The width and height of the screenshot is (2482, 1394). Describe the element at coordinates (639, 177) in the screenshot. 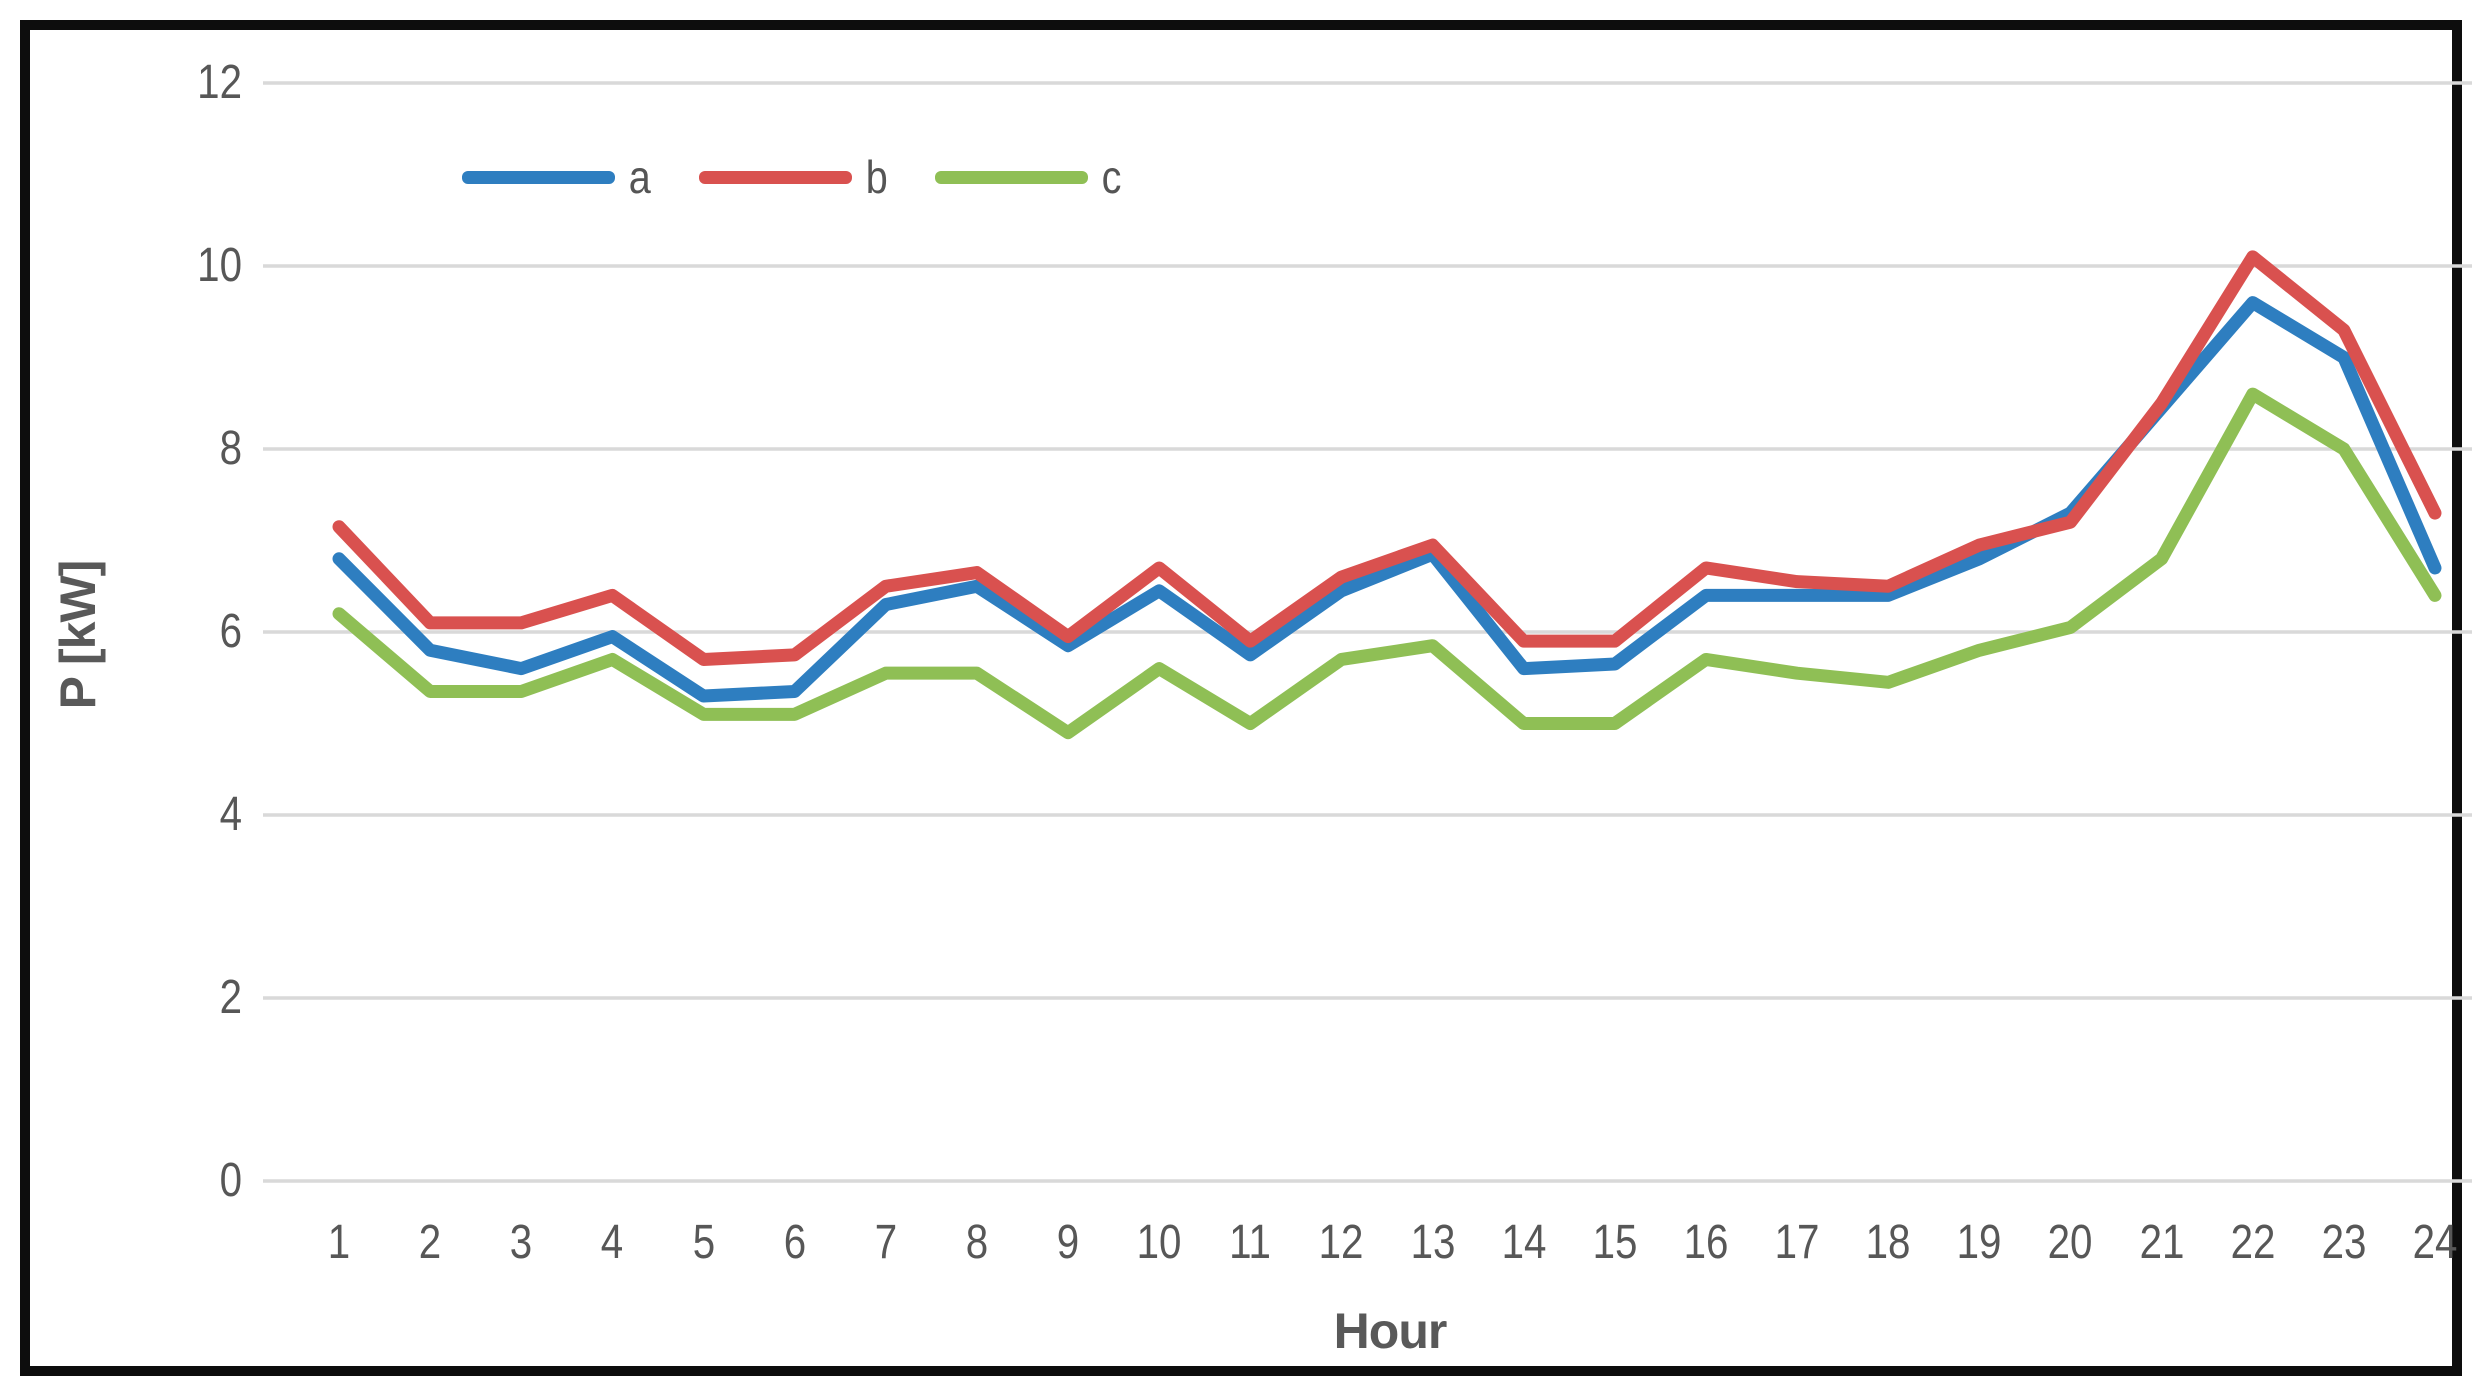

I see `legend-label-a: a` at that location.